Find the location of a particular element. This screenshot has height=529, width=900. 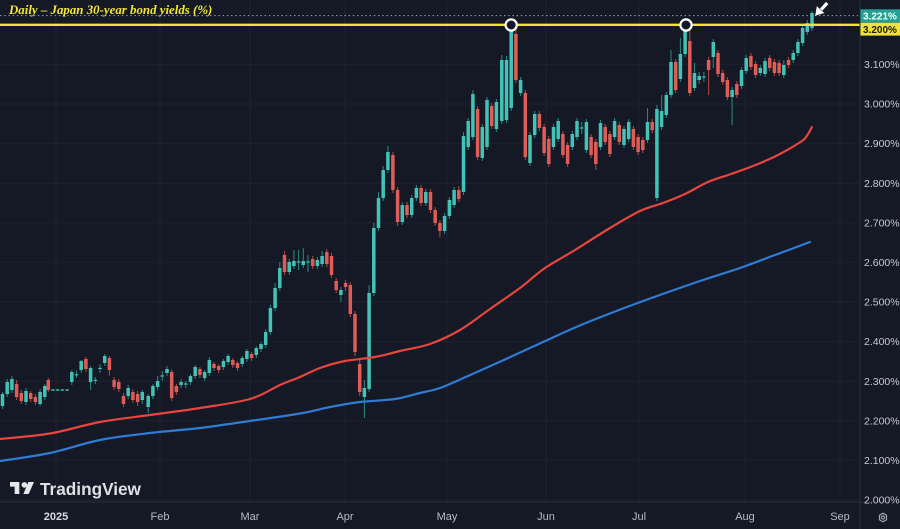

svg-text: Apr is located at coordinates (344, 517).